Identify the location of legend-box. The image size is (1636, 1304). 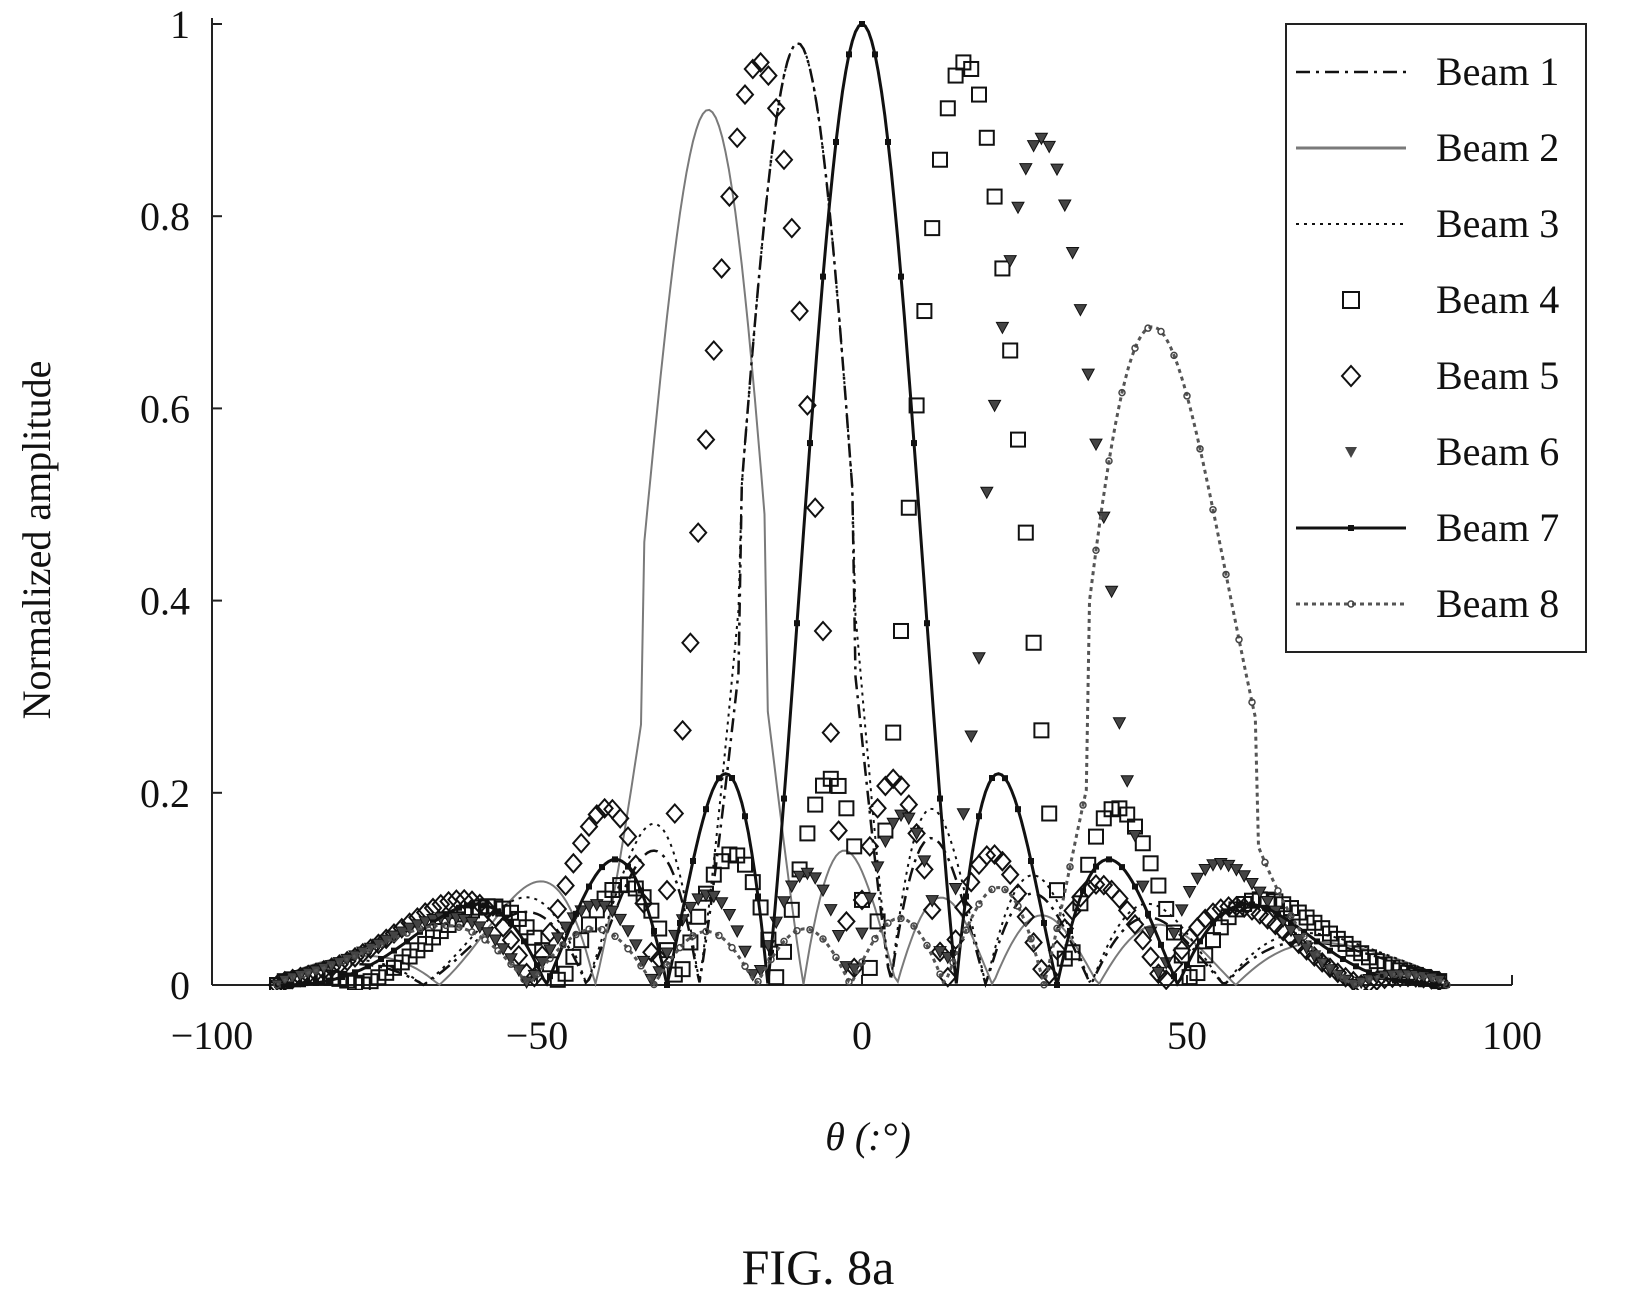
(1436, 338).